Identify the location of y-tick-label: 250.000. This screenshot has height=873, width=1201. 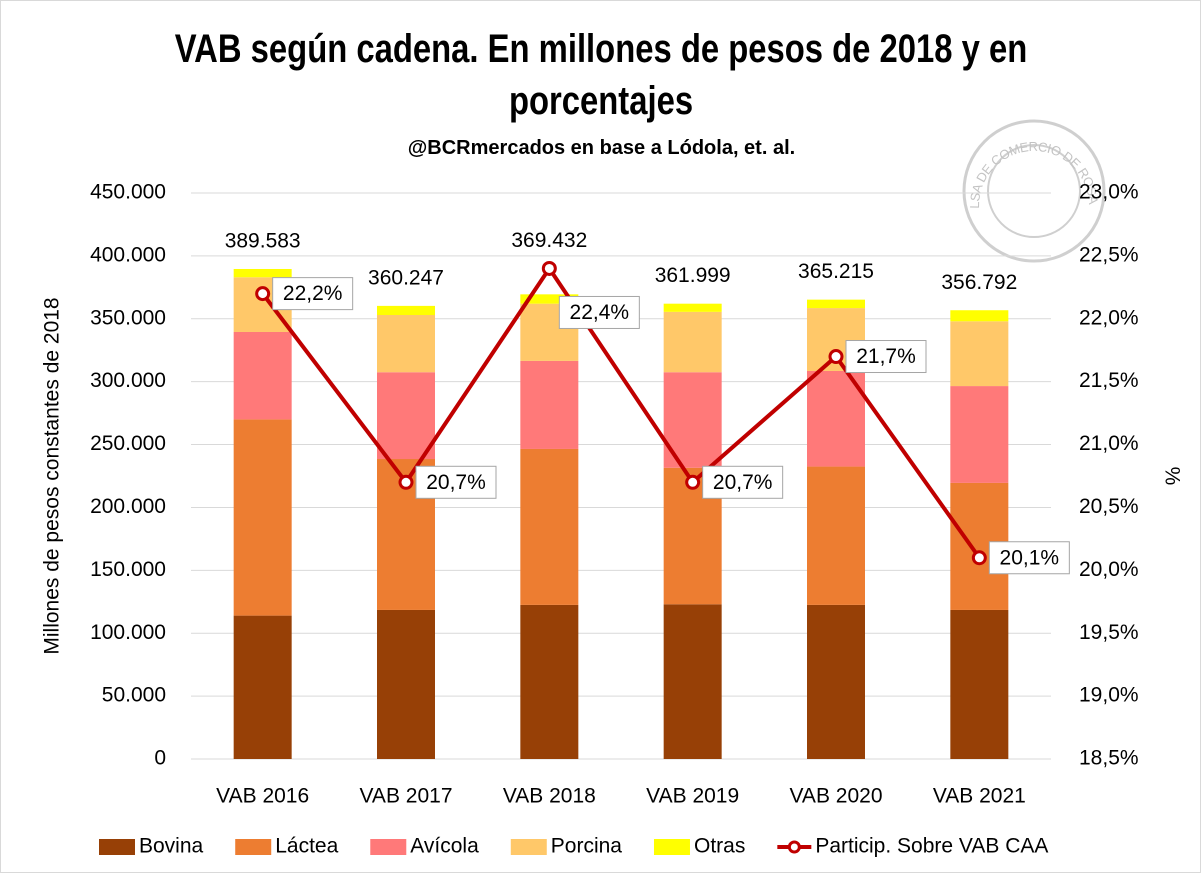
(128, 443).